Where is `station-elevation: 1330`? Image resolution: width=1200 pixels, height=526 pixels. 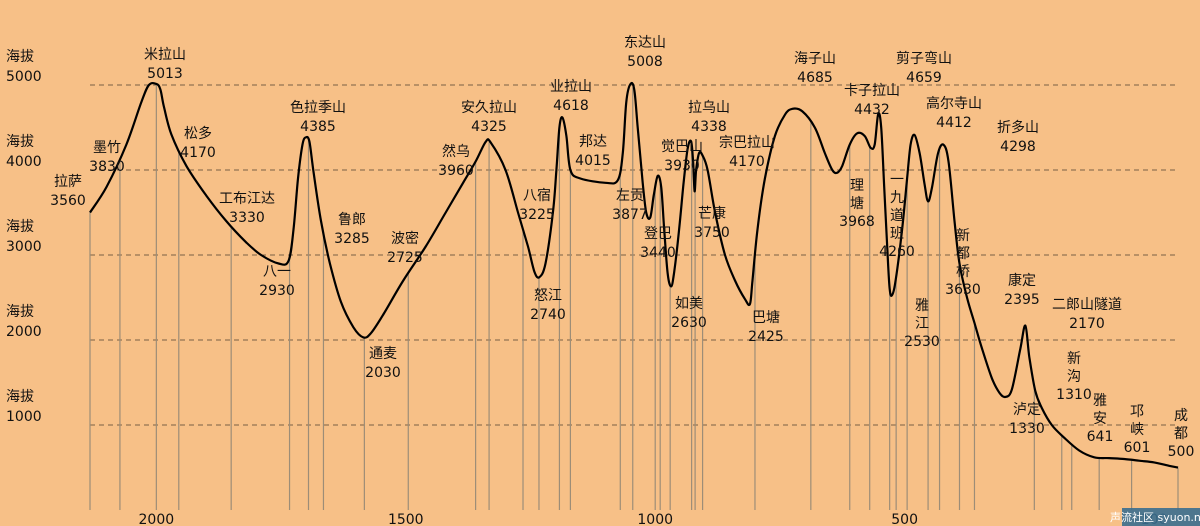 station-elevation: 1330 is located at coordinates (1027, 429).